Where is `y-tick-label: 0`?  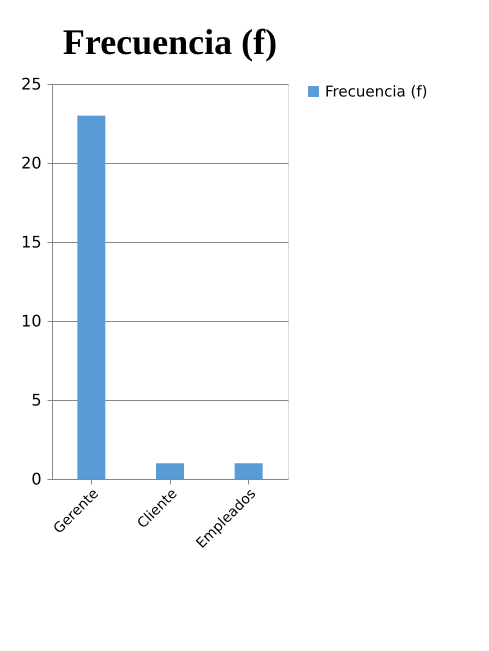
y-tick-label: 0 is located at coordinates (36, 479).